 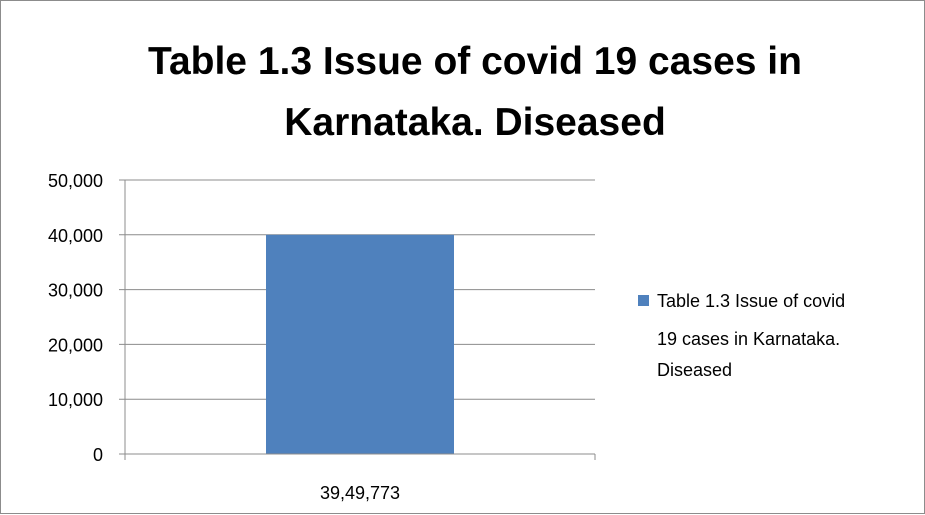 What do you see at coordinates (75, 400) in the screenshot?
I see `y-tick-label: 10,000` at bounding box center [75, 400].